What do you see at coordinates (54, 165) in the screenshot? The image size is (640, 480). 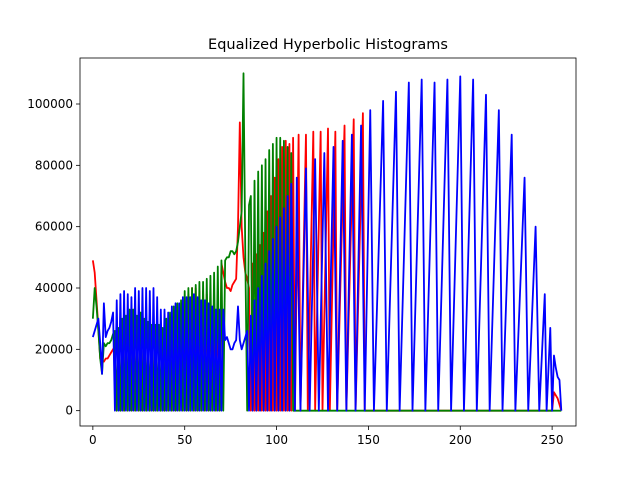 I see `y-tick-label: 80000` at bounding box center [54, 165].